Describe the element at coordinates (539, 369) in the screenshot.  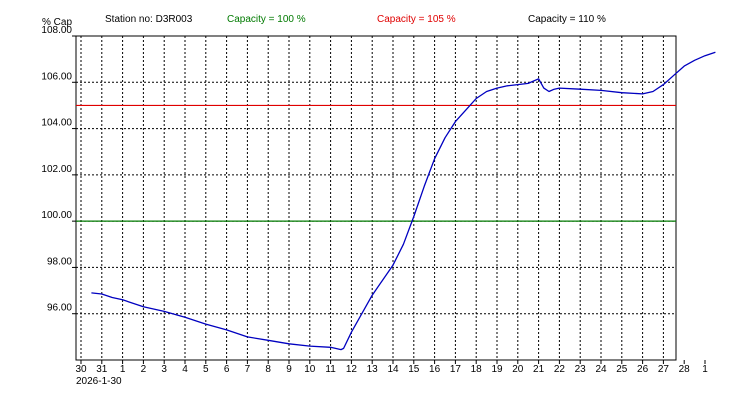
I see `x-tick-label: 21` at that location.